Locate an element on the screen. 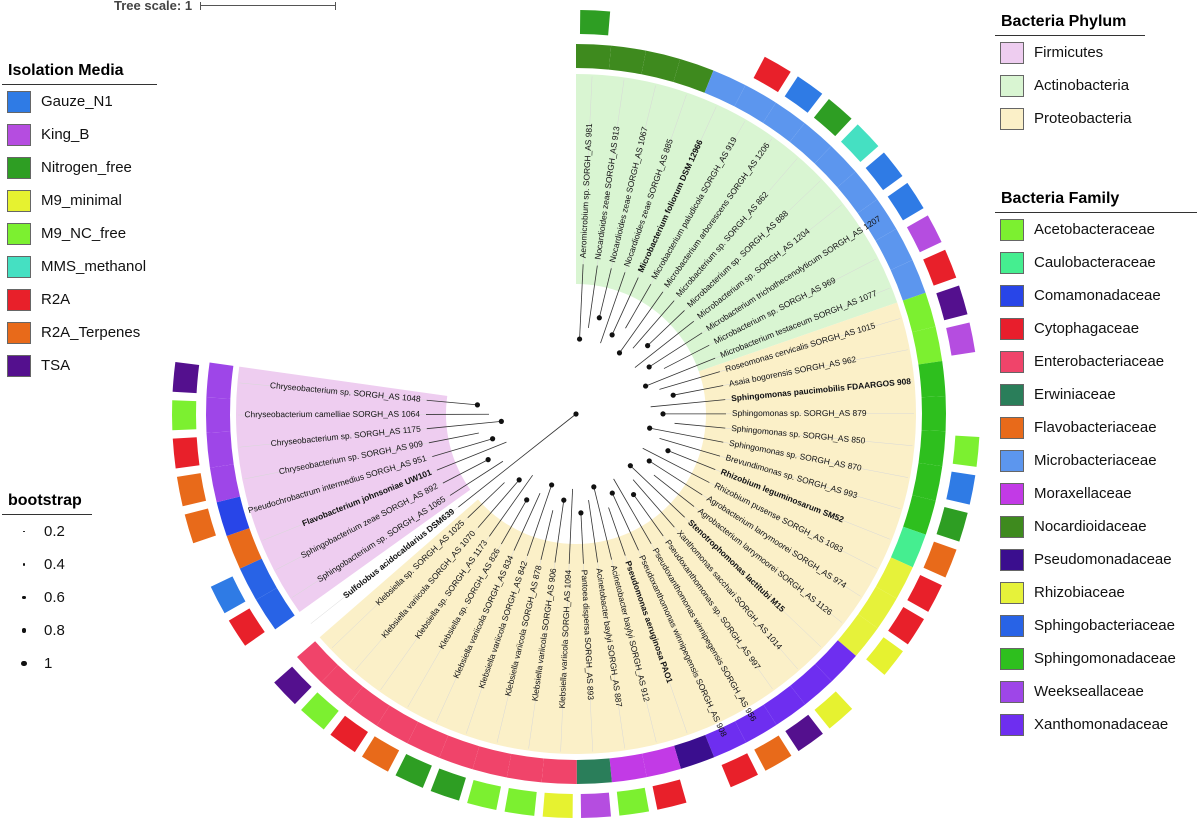 This screenshot has height=828, width=1200. bacteria-phylum-legend-list: Firmicutes Actinobacteria Proteobacteria is located at coordinates (1070, 85).